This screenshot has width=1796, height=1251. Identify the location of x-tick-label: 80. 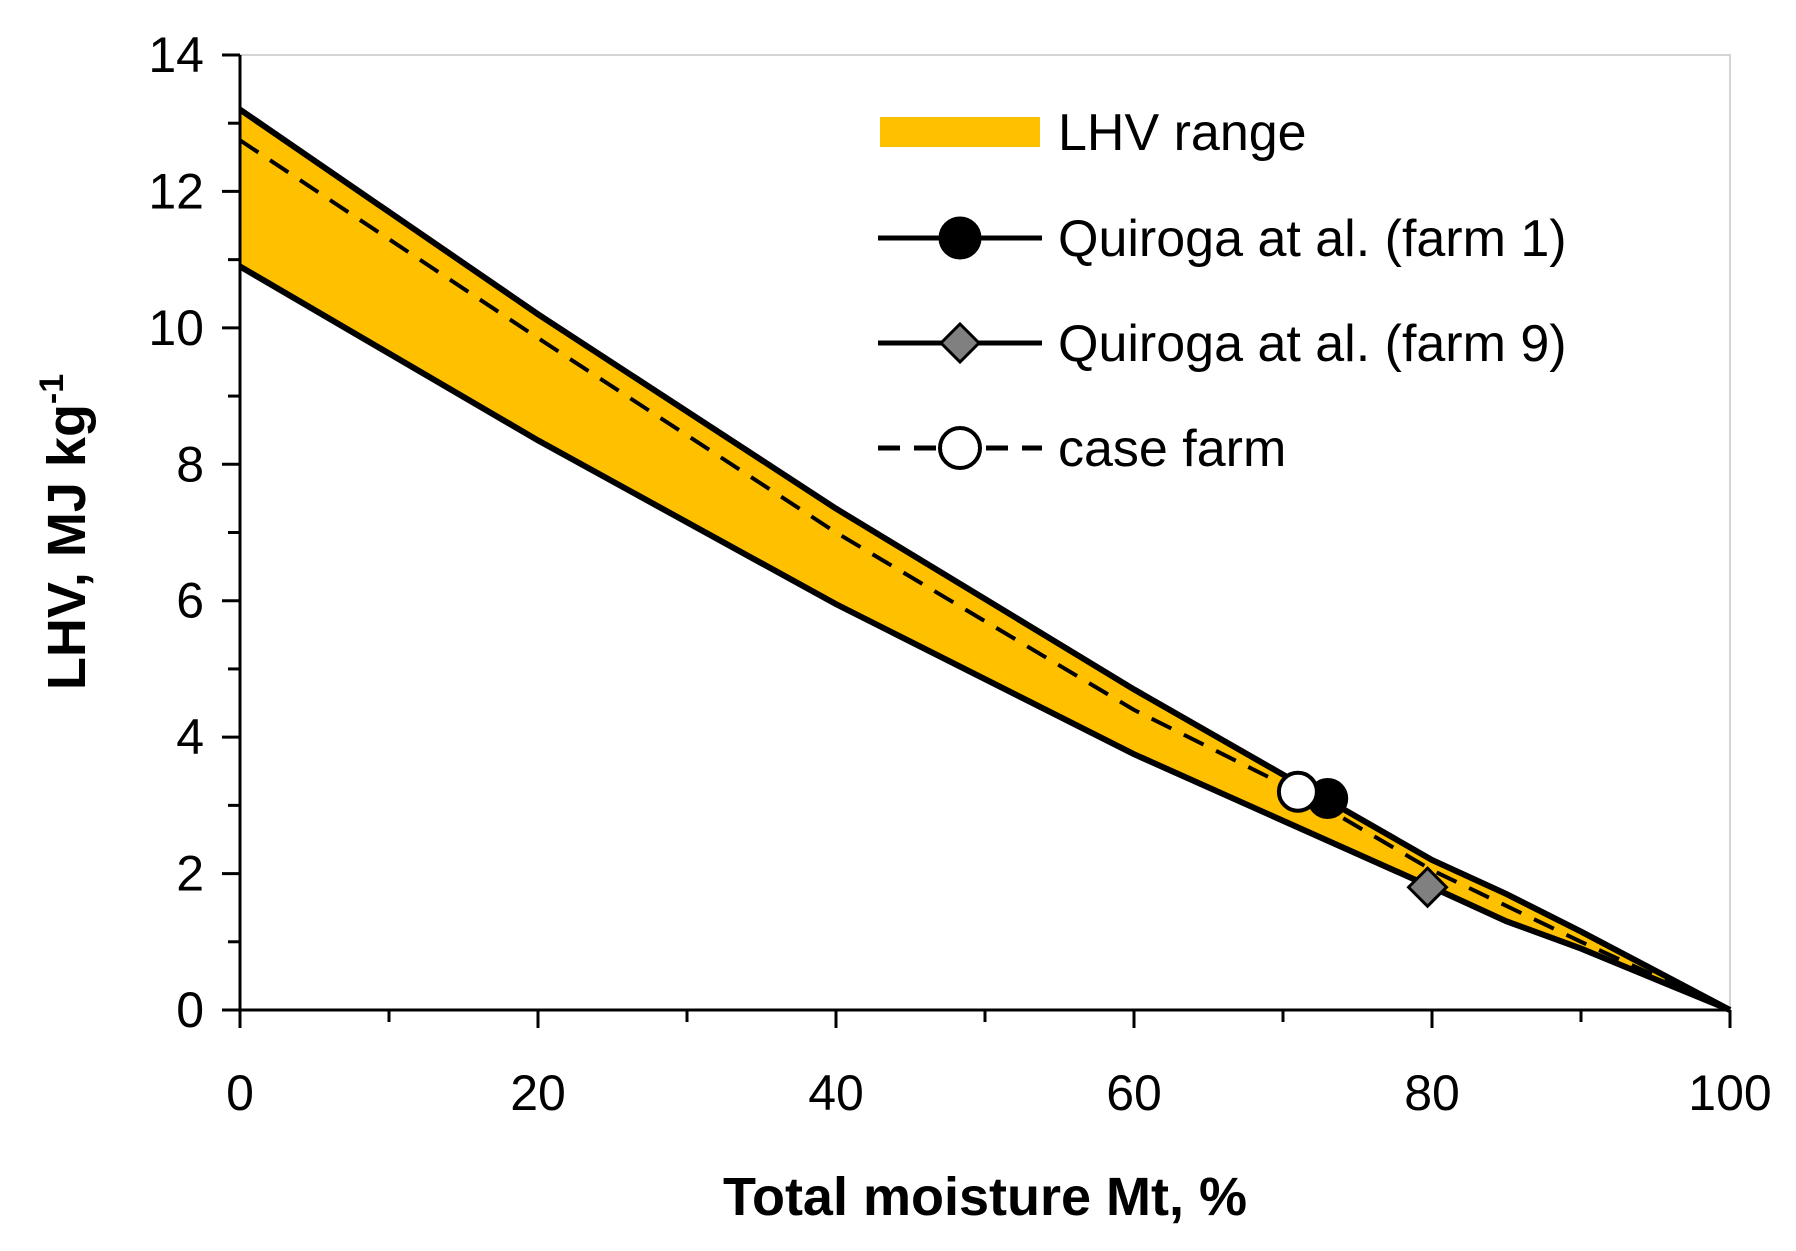
(1432, 1093).